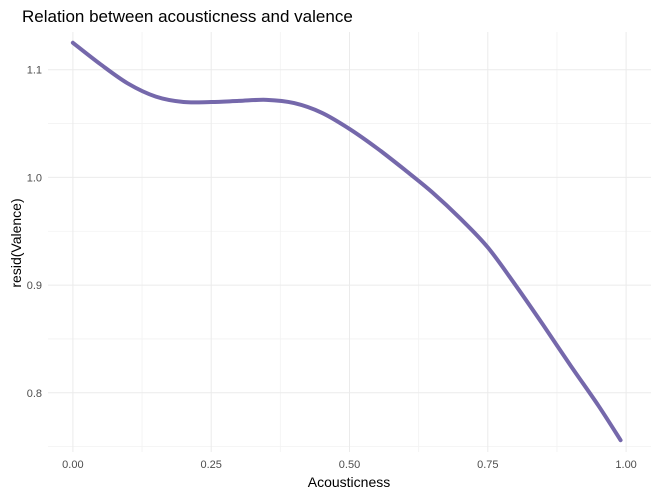 The image size is (658, 496). What do you see at coordinates (349, 482) in the screenshot?
I see `x-axis-title: Acousticness` at bounding box center [349, 482].